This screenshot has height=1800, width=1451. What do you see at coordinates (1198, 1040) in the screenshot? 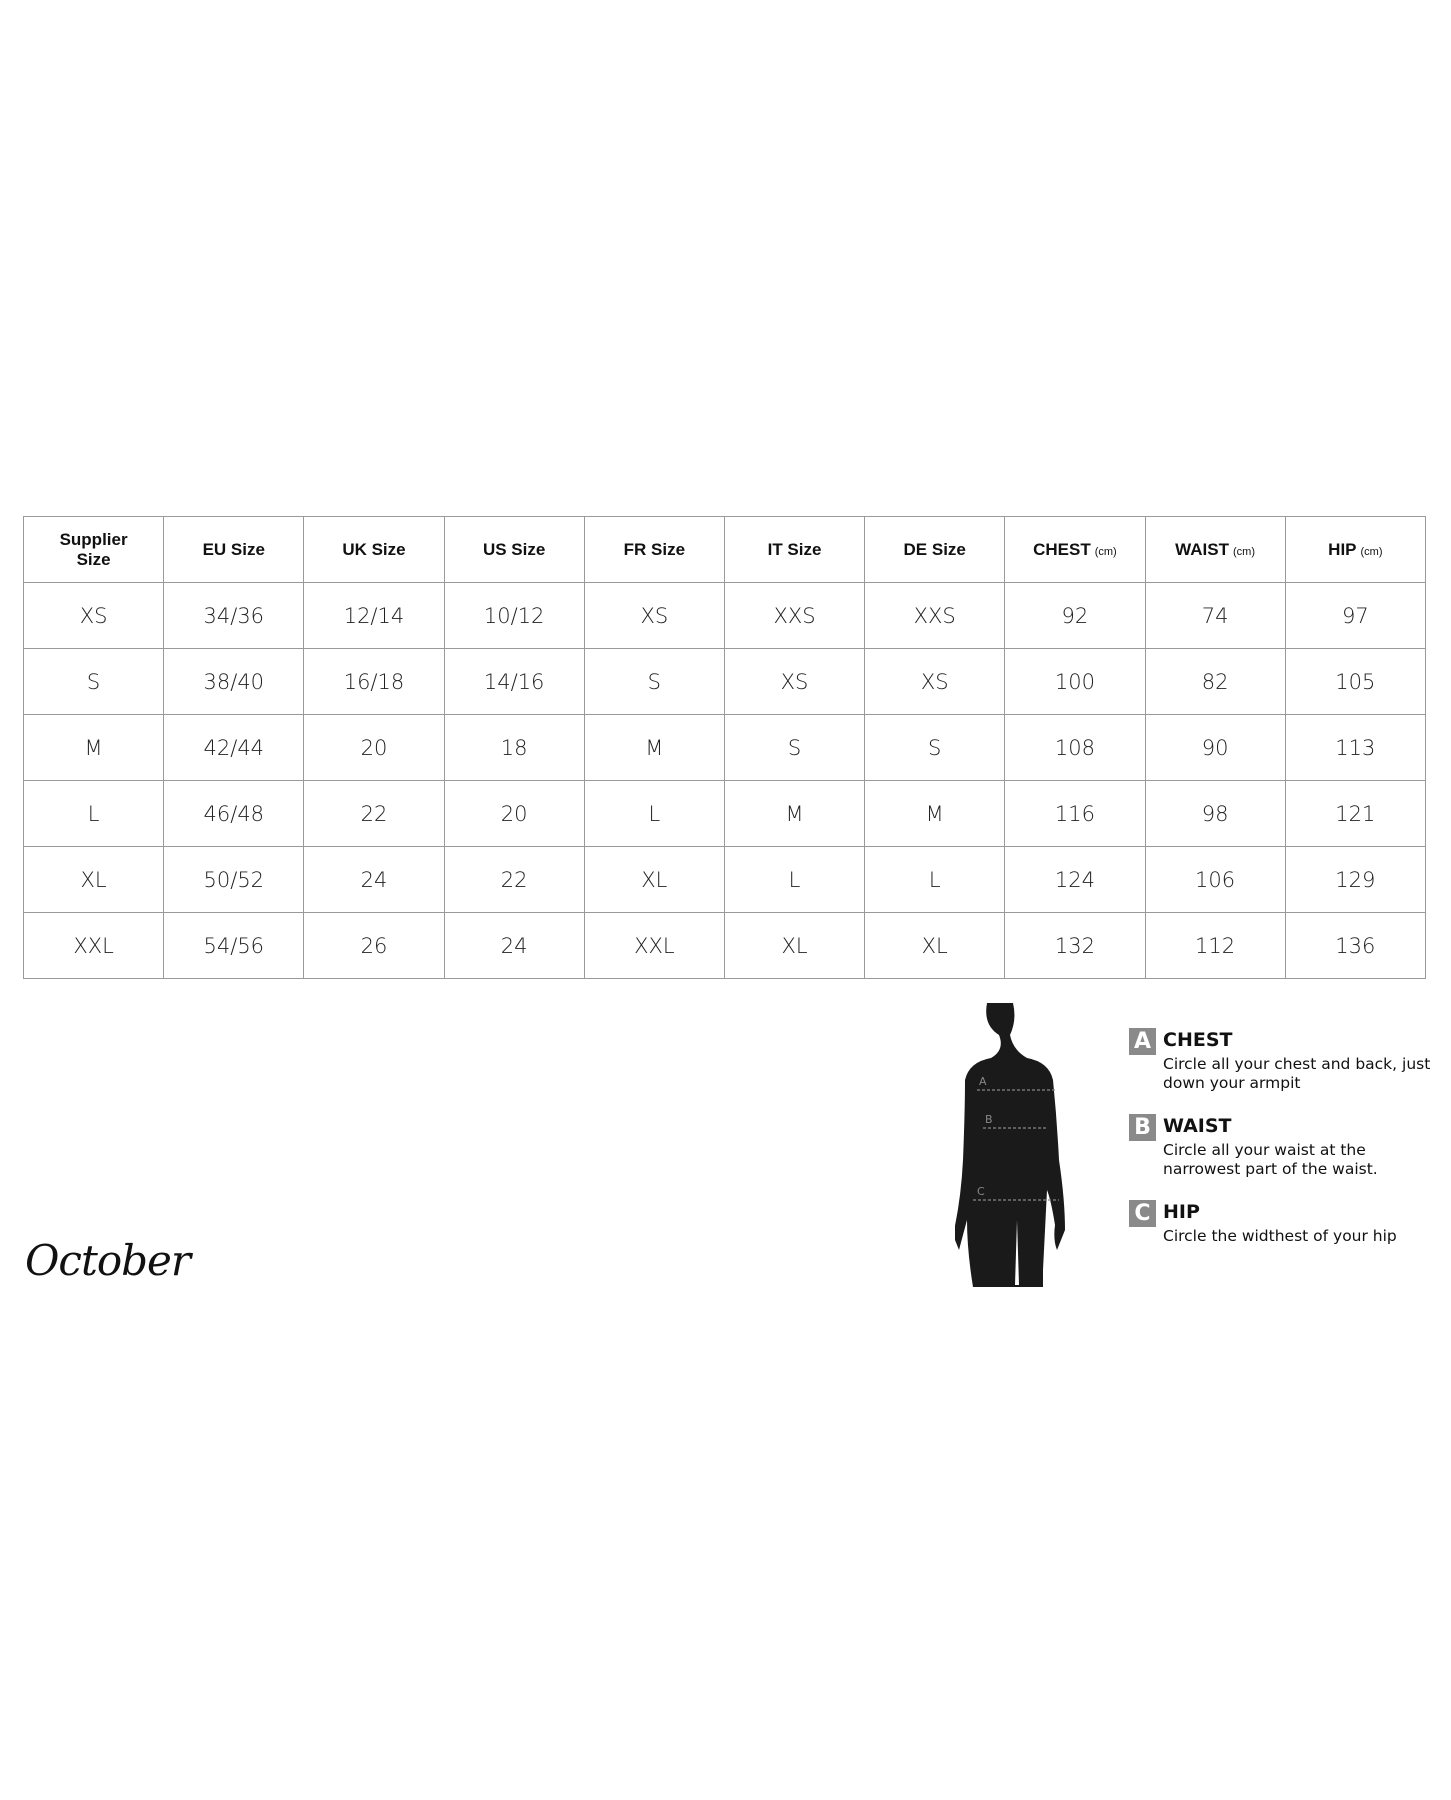
I see `legend-title: CHEST` at bounding box center [1198, 1040].